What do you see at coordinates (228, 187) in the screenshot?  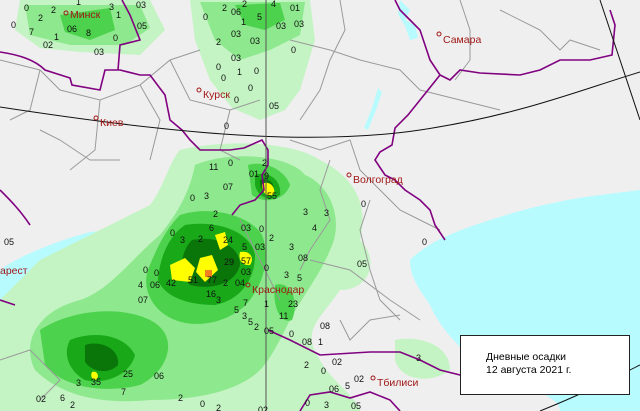 I see `precipitation-value: 07` at bounding box center [228, 187].